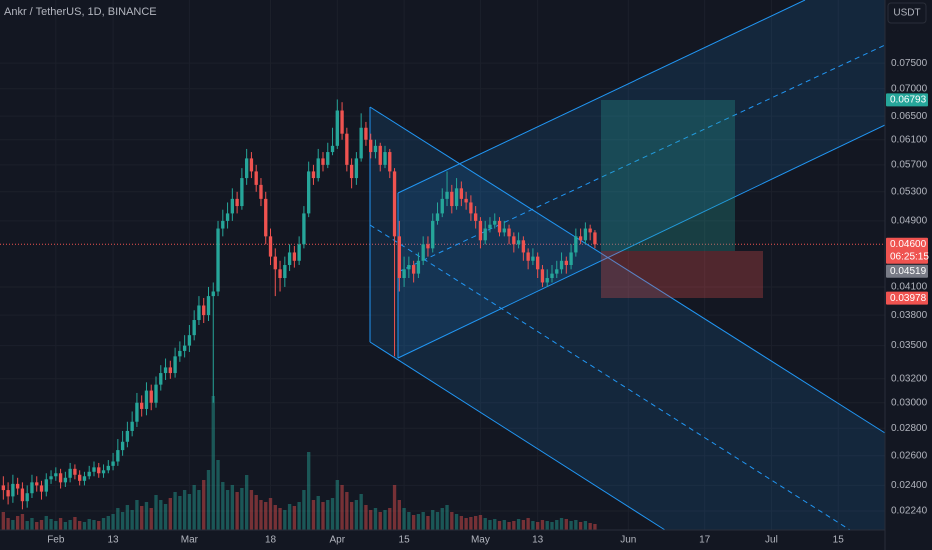 This screenshot has width=932, height=550. What do you see at coordinates (909, 191) in the screenshot?
I see `y-tick-label: 0.05300` at bounding box center [909, 191].